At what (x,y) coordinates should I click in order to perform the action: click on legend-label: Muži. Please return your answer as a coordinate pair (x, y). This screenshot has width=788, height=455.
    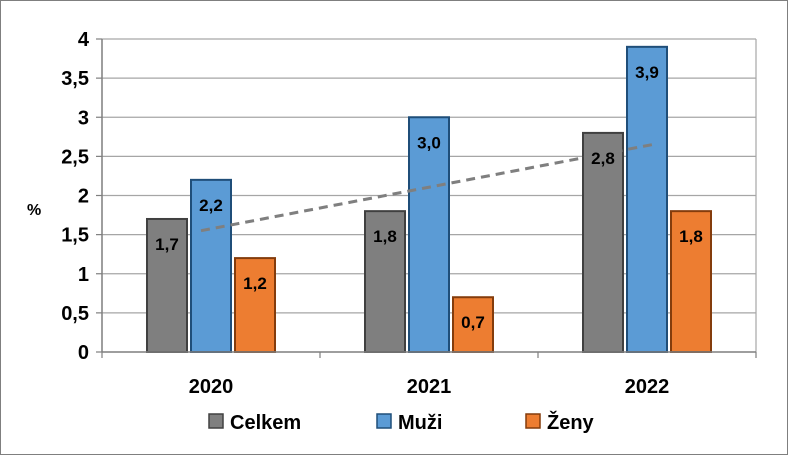
    Looking at the image, I should click on (420, 423).